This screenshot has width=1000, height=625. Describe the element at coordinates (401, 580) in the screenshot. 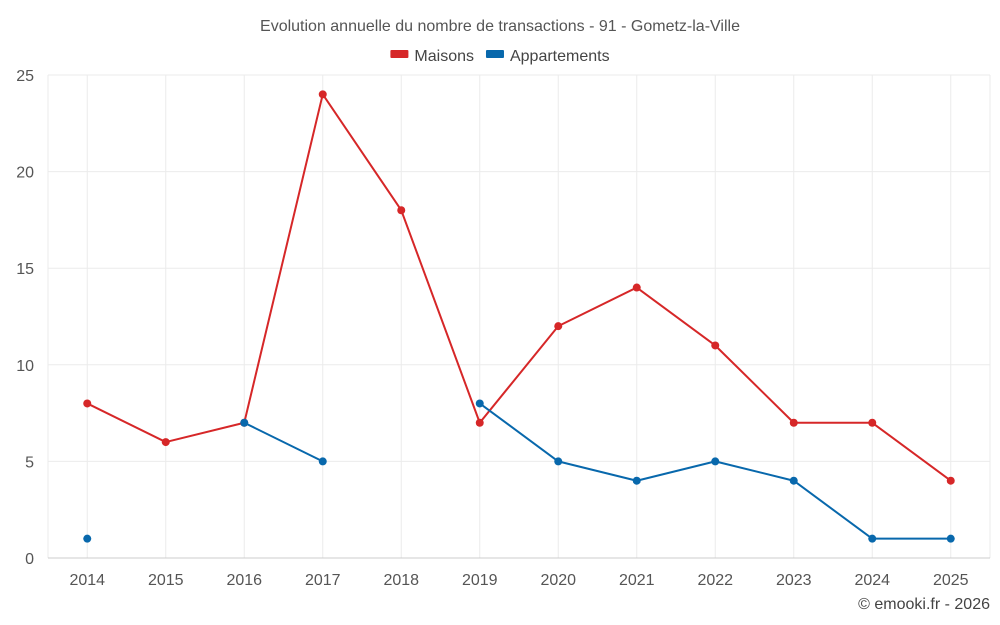

I see `x-tick-label: 2018` at that location.